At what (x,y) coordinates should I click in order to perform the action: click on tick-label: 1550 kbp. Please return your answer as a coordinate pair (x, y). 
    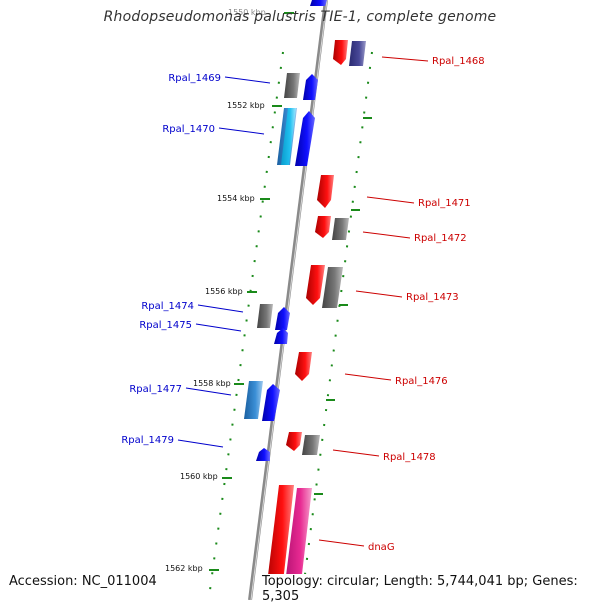
    Looking at the image, I should click on (247, 12).